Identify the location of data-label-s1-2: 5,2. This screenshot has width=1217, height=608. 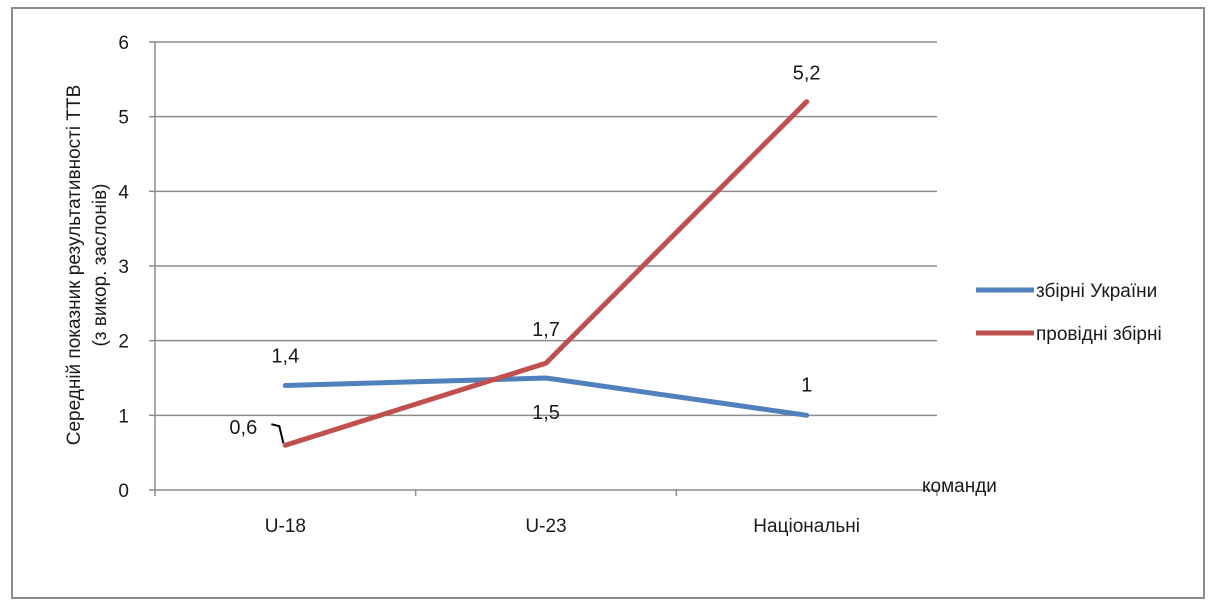
(807, 74).